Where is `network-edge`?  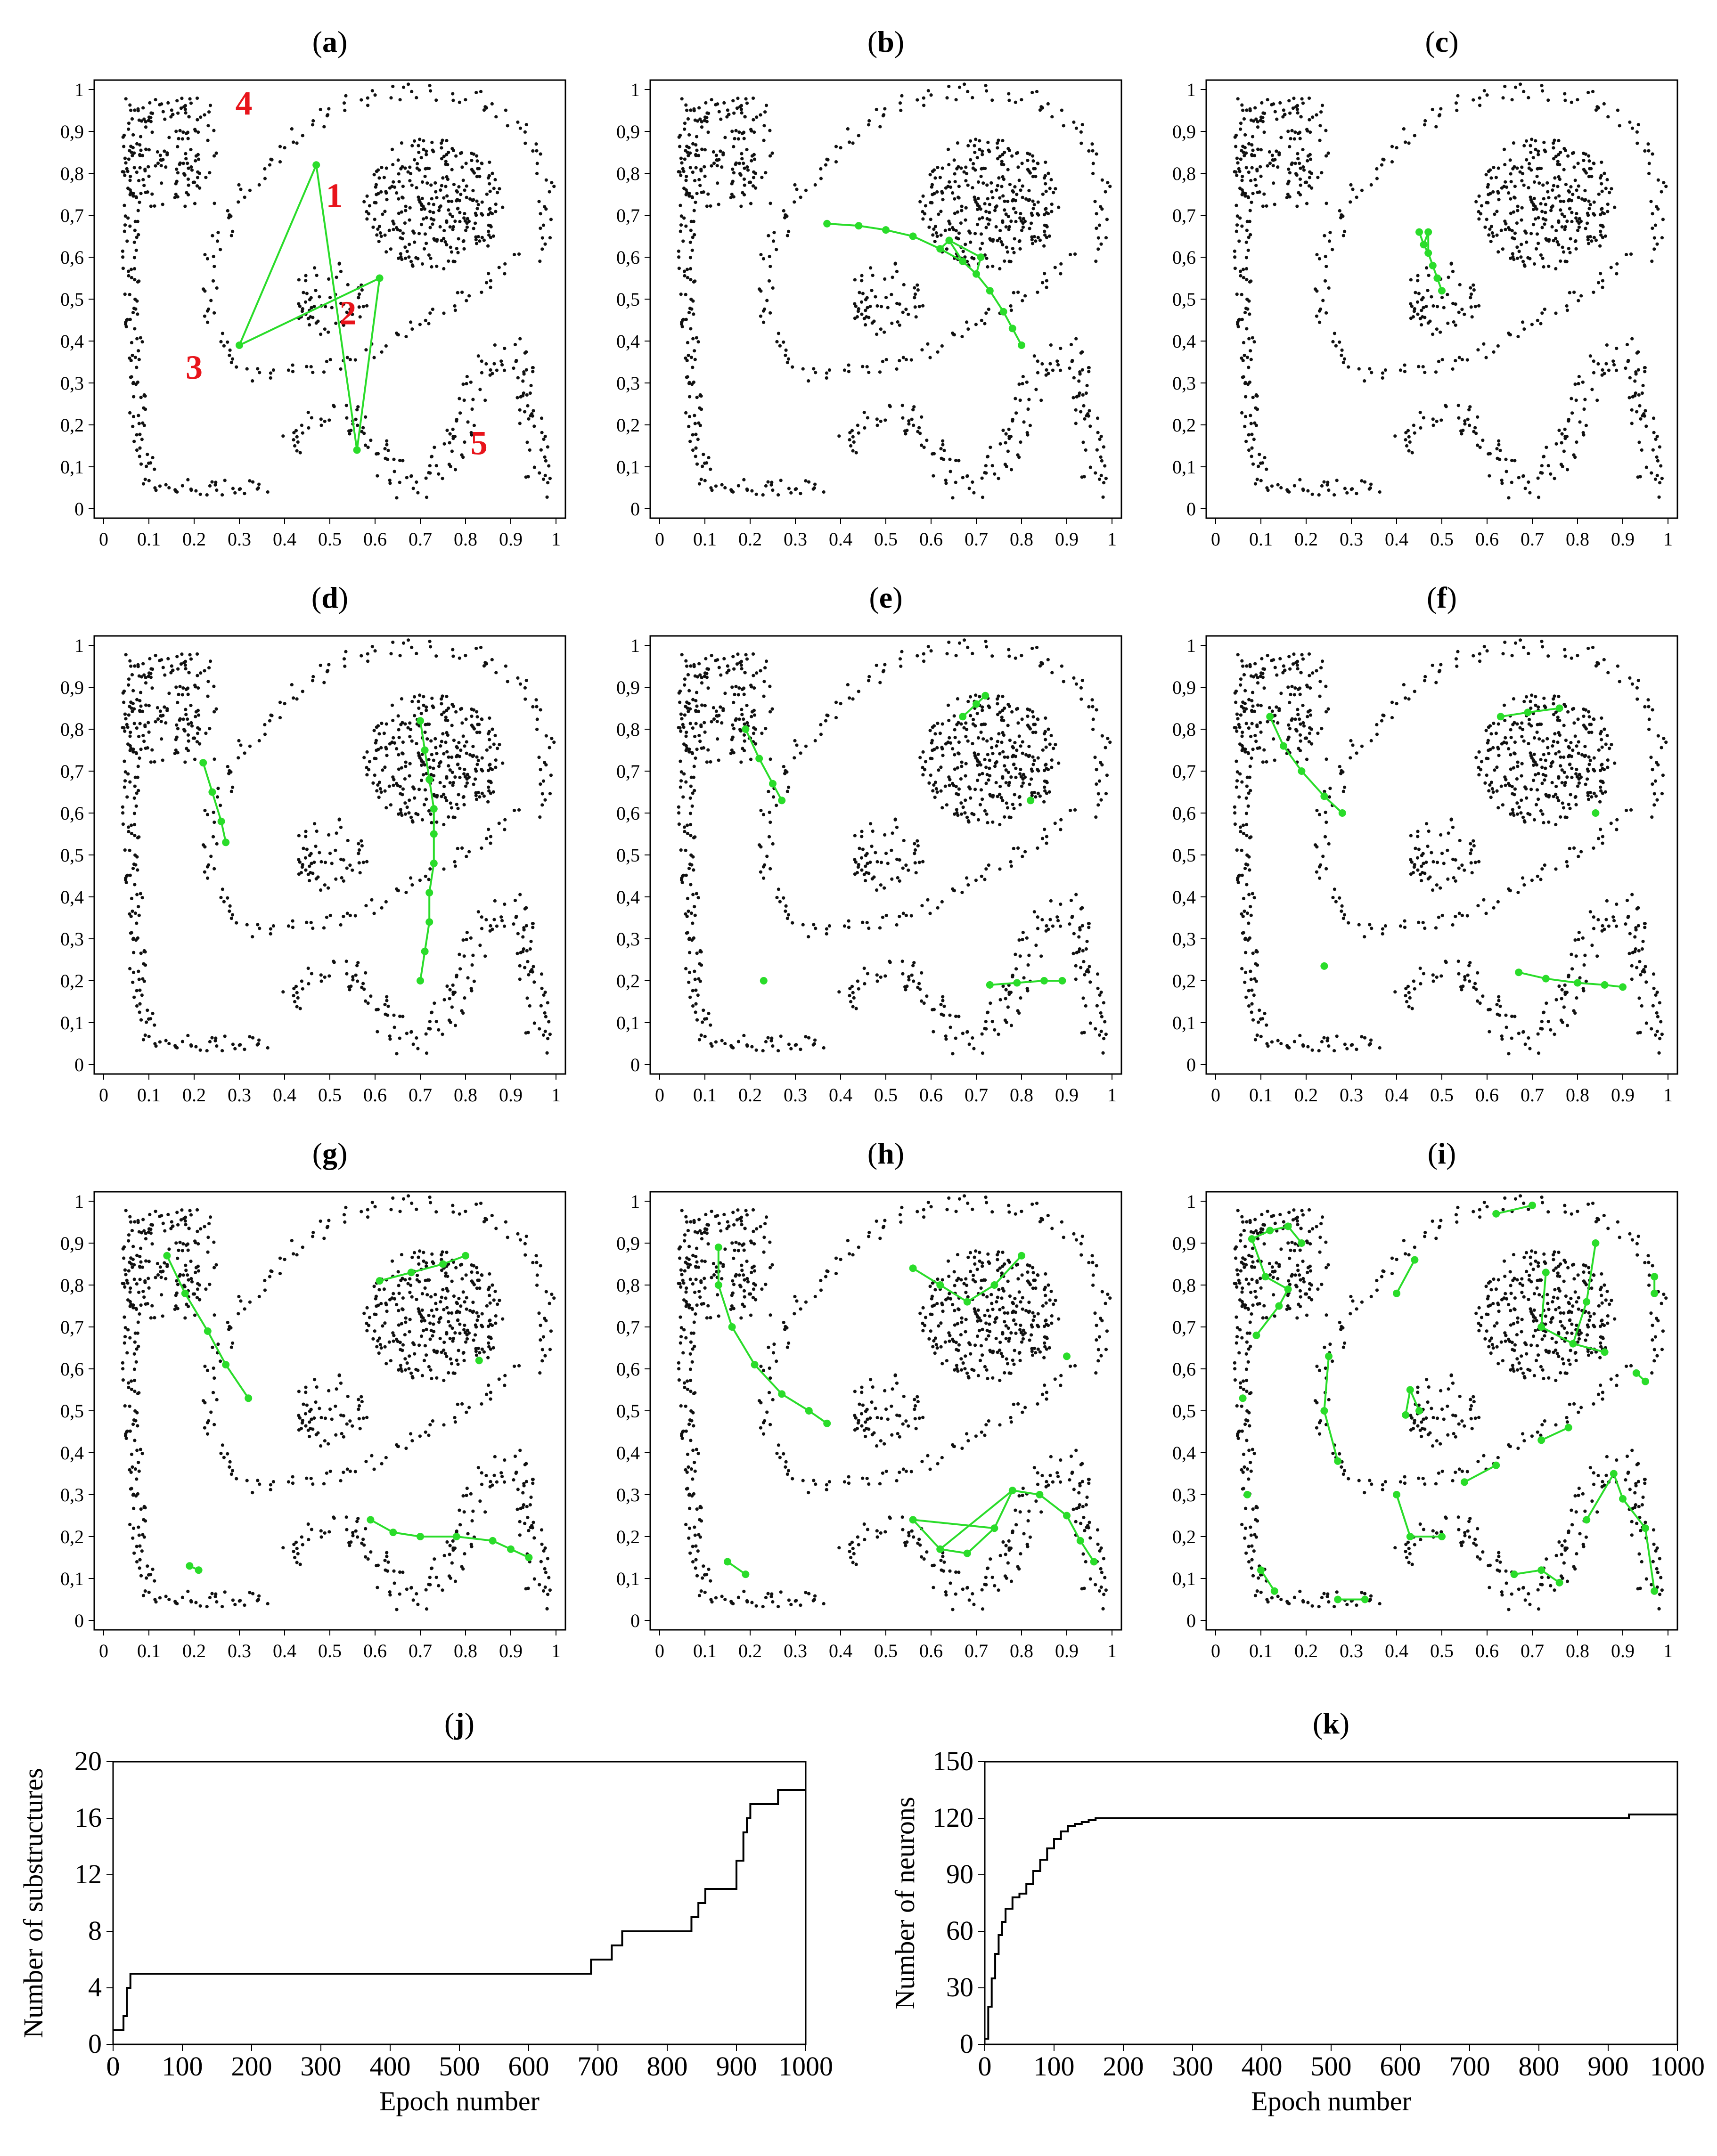 network-edge is located at coordinates (872, 228).